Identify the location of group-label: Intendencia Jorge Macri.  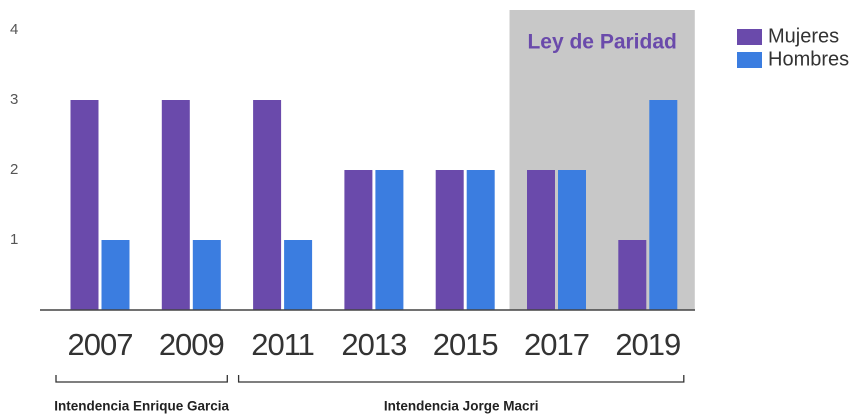
(461, 406).